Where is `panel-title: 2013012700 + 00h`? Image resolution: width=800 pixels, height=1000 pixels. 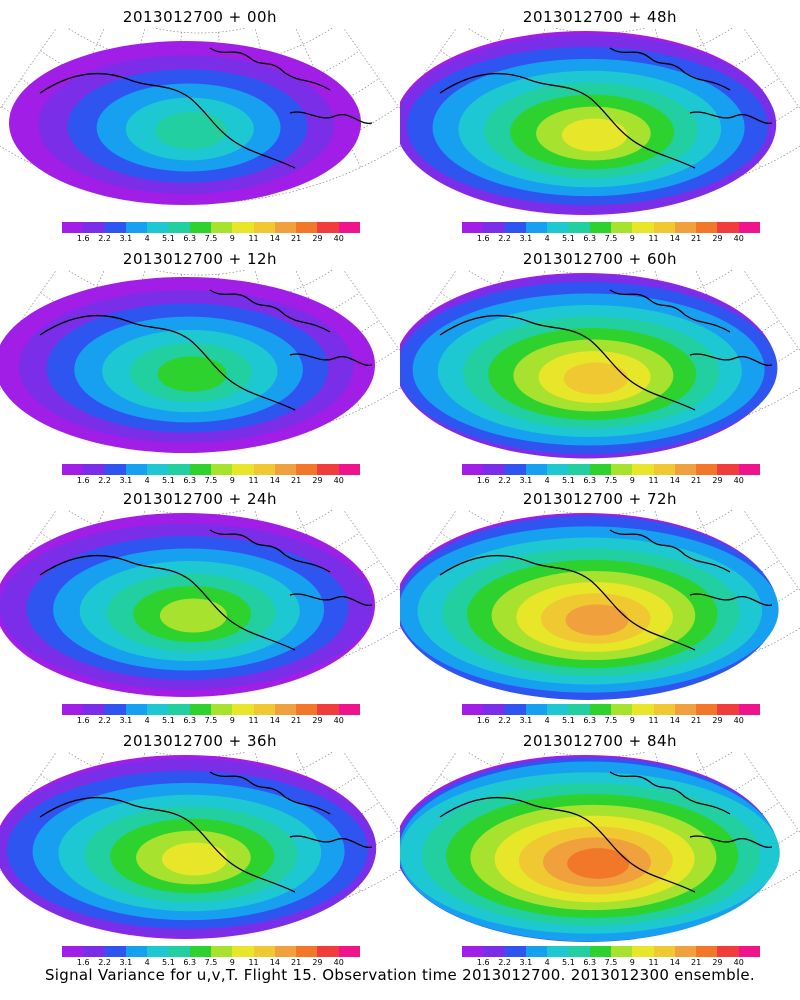 panel-title: 2013012700 + 00h is located at coordinates (200, 17).